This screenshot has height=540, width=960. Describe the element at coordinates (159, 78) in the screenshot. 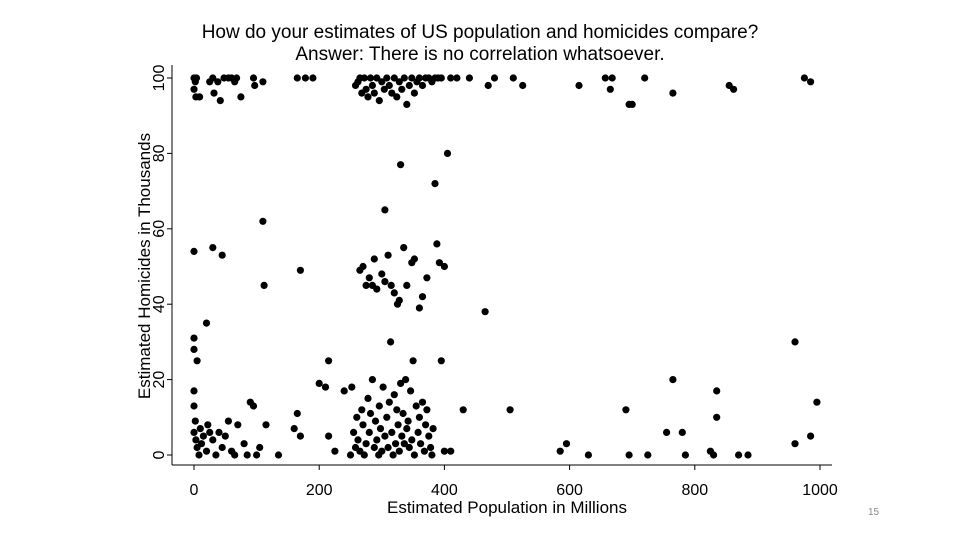

I see `y-tick-label: 100` at that location.